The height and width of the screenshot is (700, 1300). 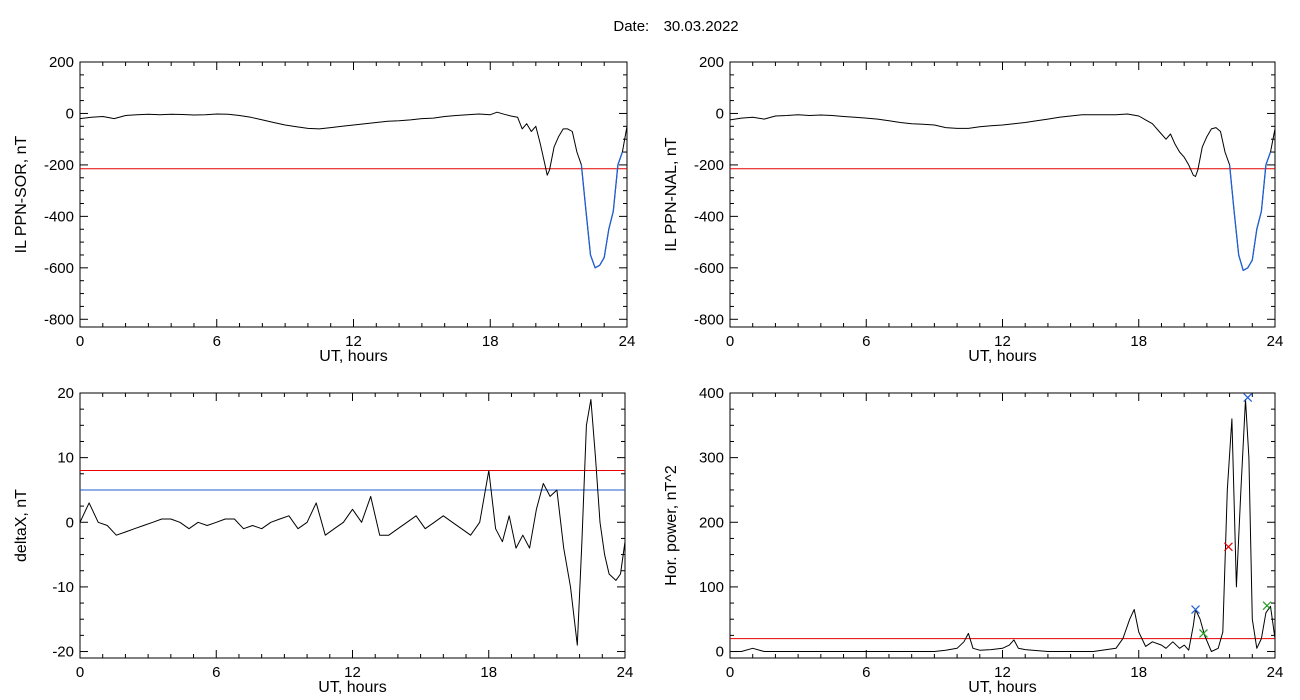 I want to click on y-tick-label: 20, so click(x=65, y=393).